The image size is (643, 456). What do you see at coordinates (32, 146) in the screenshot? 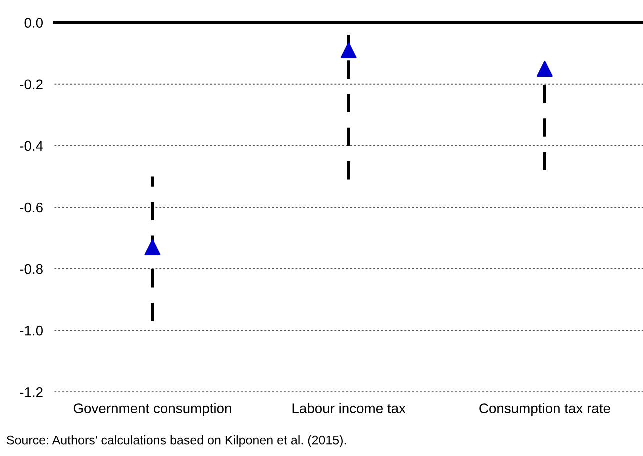
I see `y-tick-label: -0.4` at bounding box center [32, 146].